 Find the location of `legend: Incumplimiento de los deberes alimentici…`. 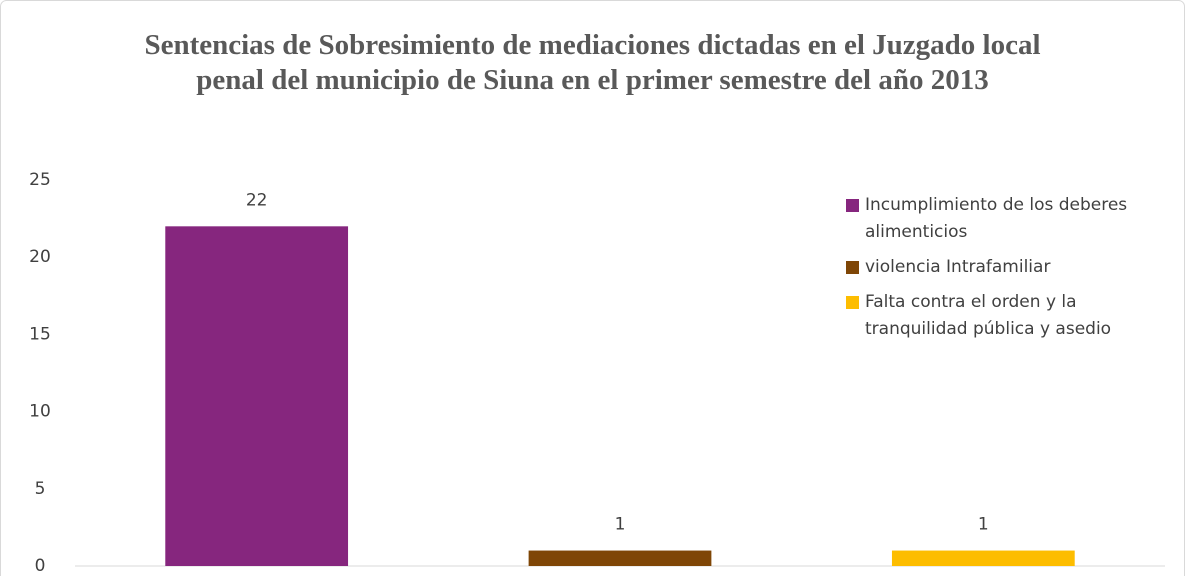

legend: Incumplimiento de los deberes alimentici… is located at coordinates (1011, 271).